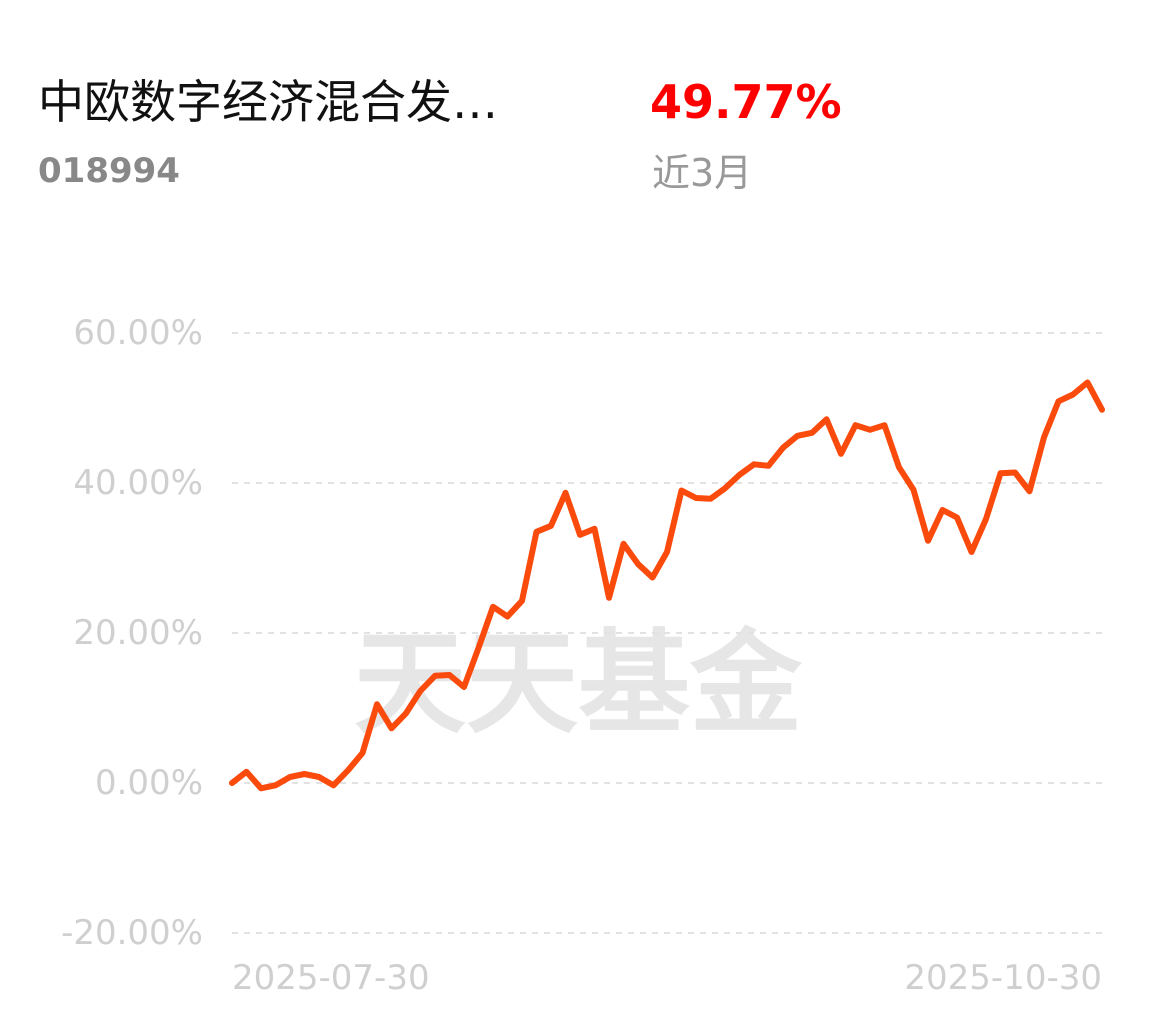 Image resolution: width=1155 pixels, height=1022 pixels. What do you see at coordinates (578, 683) in the screenshot?
I see `watermark: 天天基金` at bounding box center [578, 683].